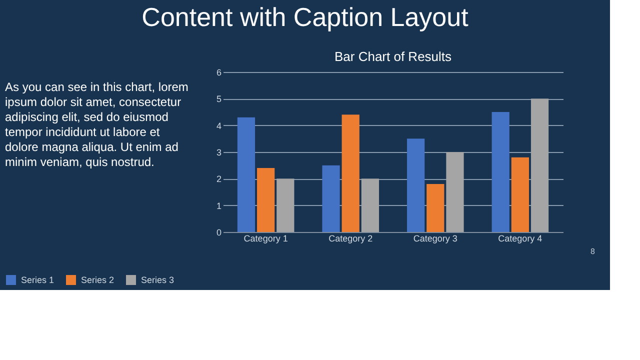 The height and width of the screenshot is (360, 640). I want to click on x-tick-label: Category 4, so click(520, 239).